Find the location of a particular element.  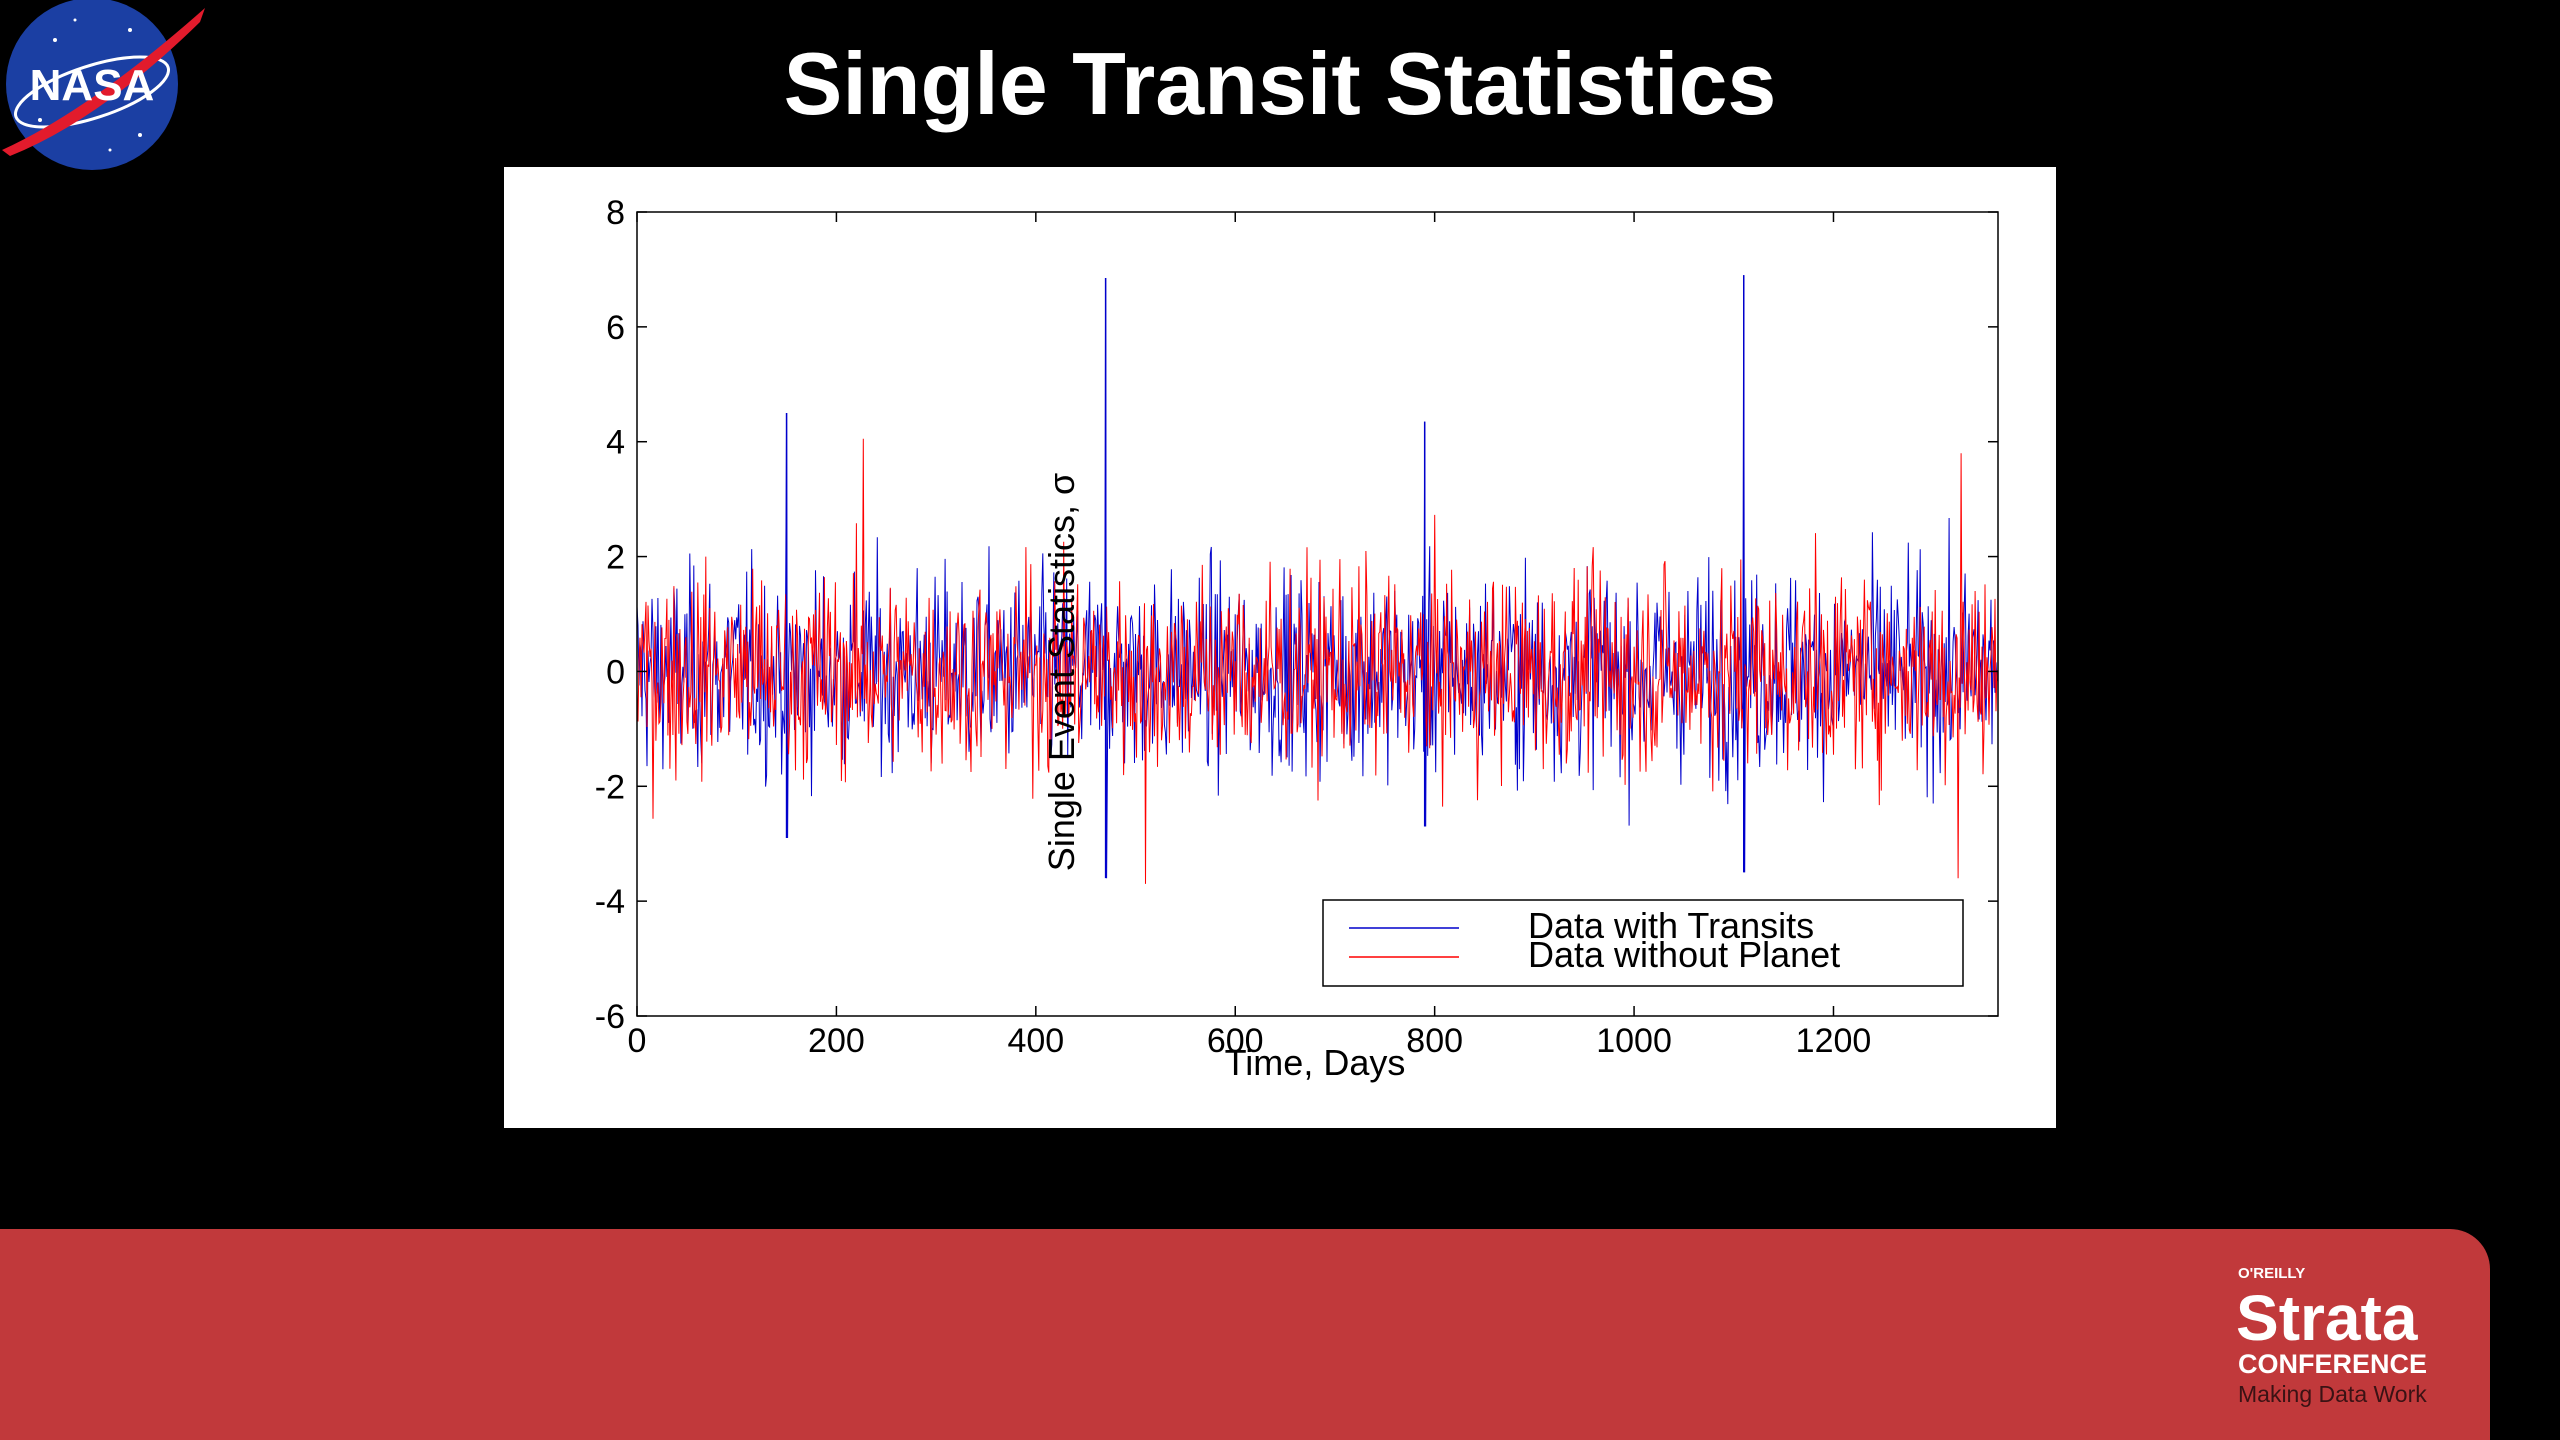

legend: Data with Transits Data without Planet is located at coordinates (1643, 943).